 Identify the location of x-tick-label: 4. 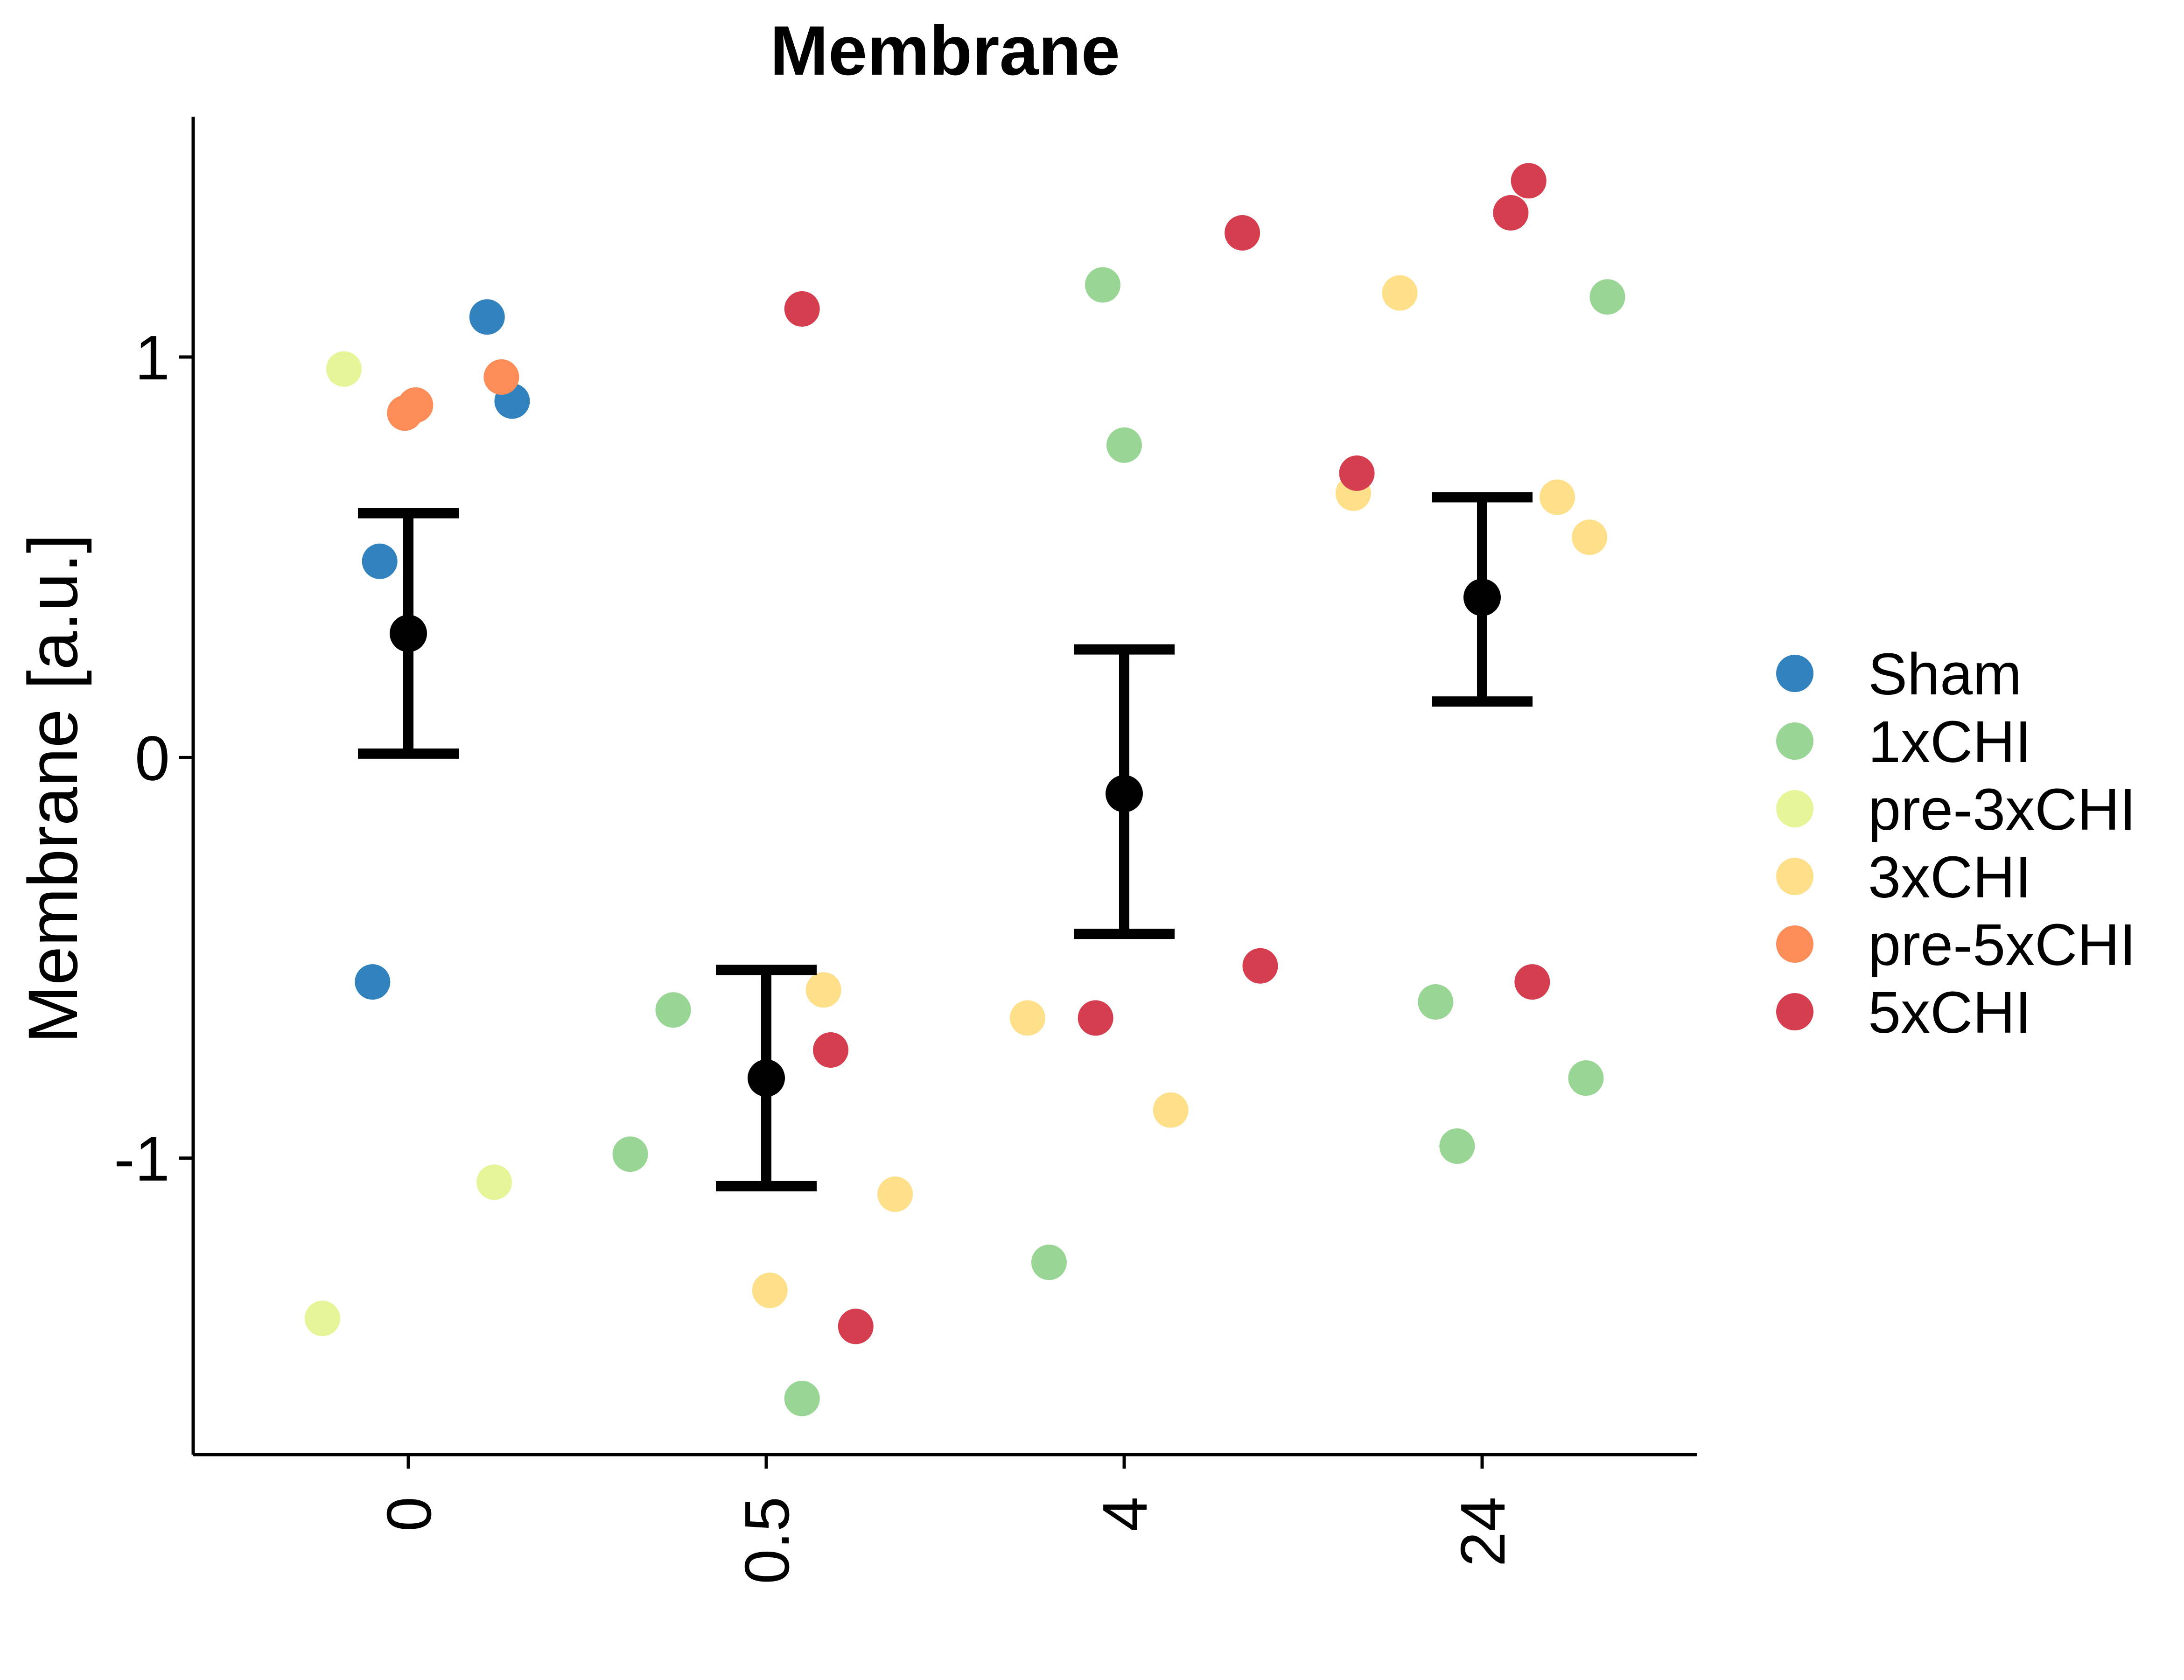
(1125, 1514).